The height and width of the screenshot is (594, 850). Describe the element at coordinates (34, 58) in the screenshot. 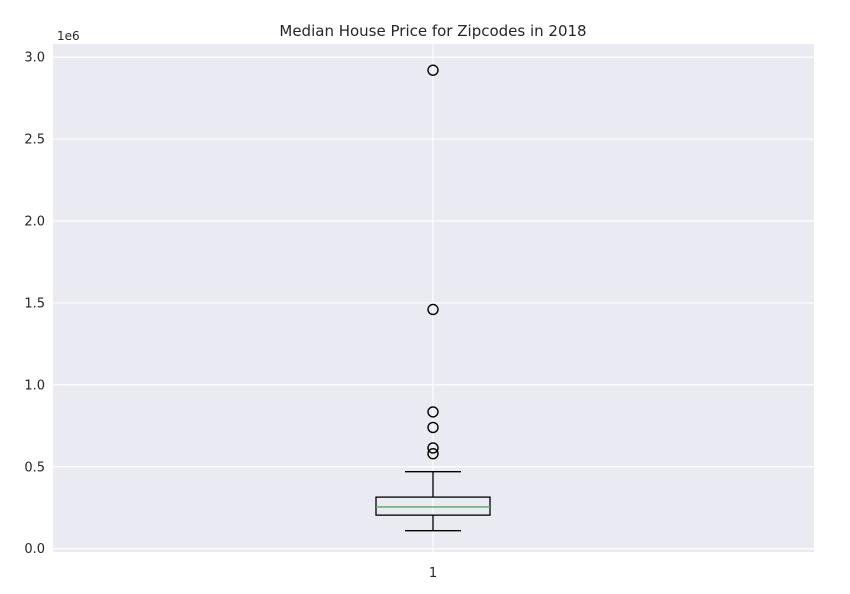

I see `y-tick-label: 3.0` at that location.